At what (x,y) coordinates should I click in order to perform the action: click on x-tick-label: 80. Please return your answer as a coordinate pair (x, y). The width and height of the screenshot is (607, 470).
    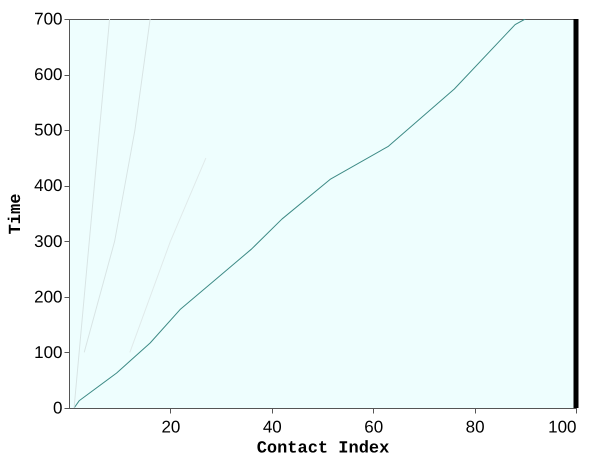
    Looking at the image, I should click on (475, 427).